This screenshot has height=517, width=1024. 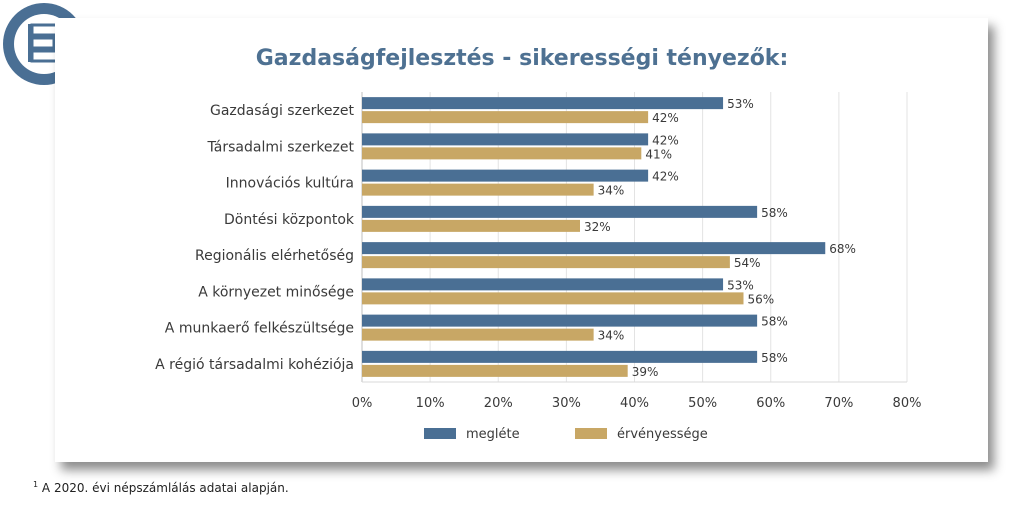 I want to click on category-label: Regionális elérhetőség, so click(x=274, y=256).